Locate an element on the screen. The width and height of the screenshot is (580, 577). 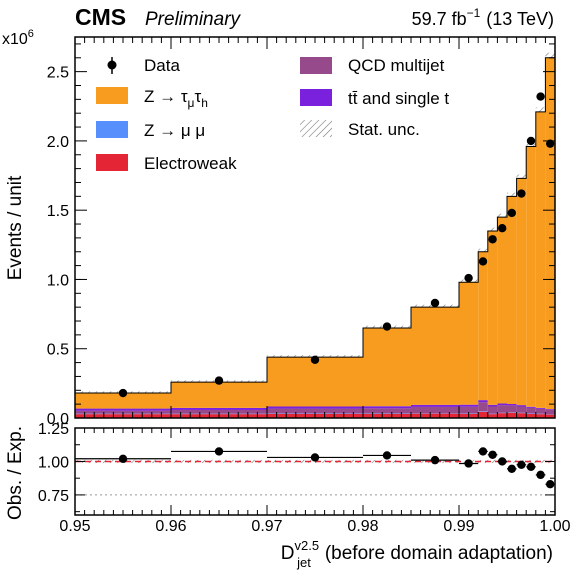
luminosity-label: 59.7 fb−1 (13 TeV) is located at coordinates (483, 17).